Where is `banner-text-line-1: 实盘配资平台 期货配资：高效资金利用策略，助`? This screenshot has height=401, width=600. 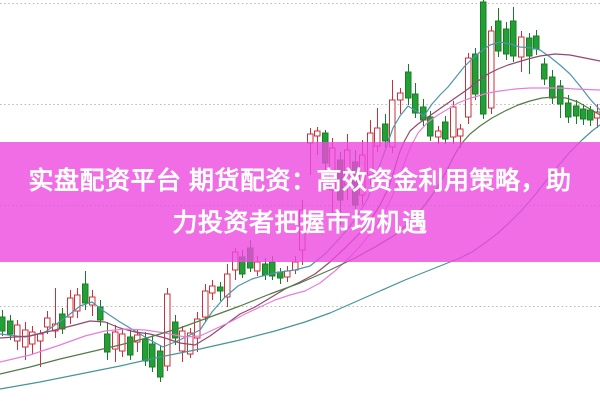 banner-text-line-1: 实盘配资平台 期货配资：高效资金利用策略，助 is located at coordinates (300, 181).